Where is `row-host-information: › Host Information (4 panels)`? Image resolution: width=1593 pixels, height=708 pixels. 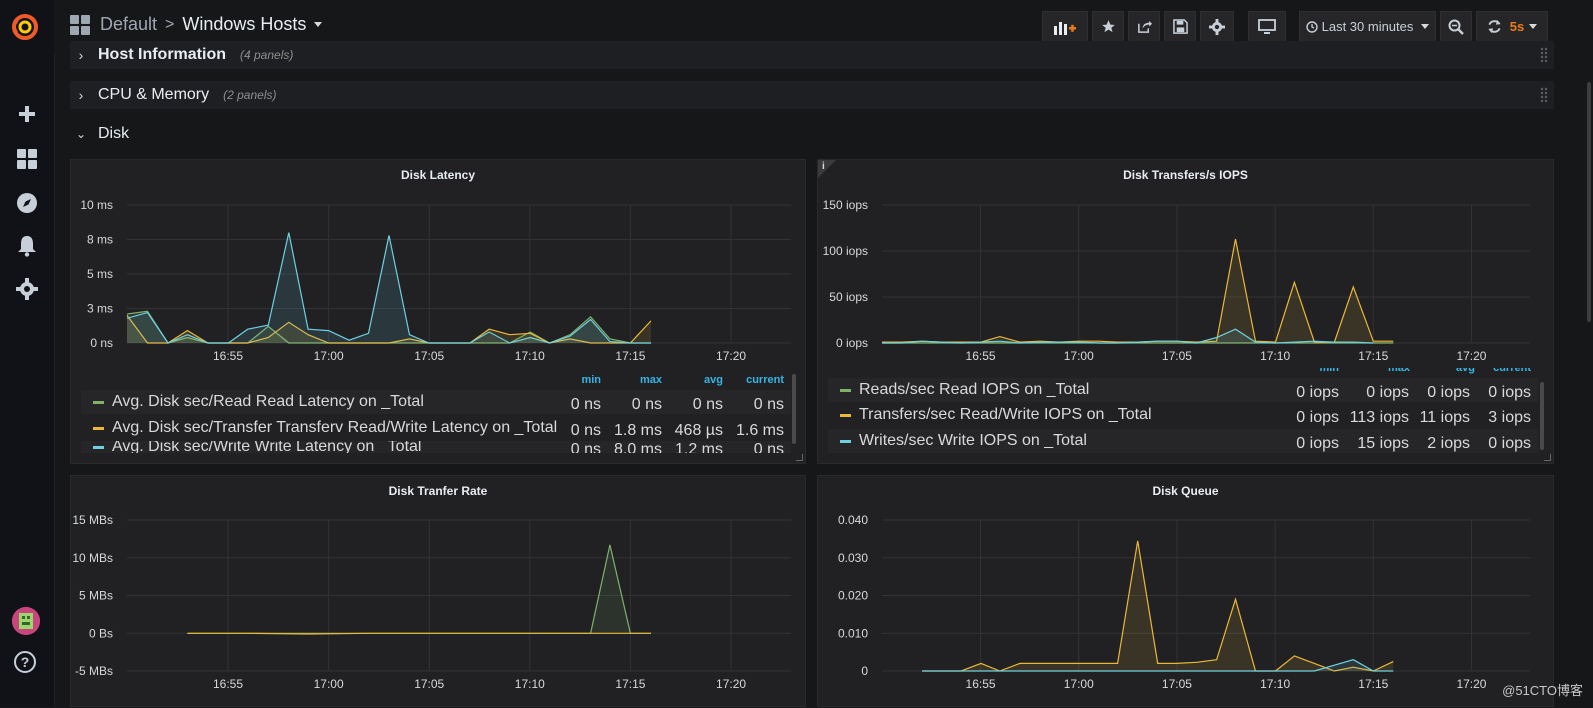 row-host-information: › Host Information (4 panels) is located at coordinates (812, 55).